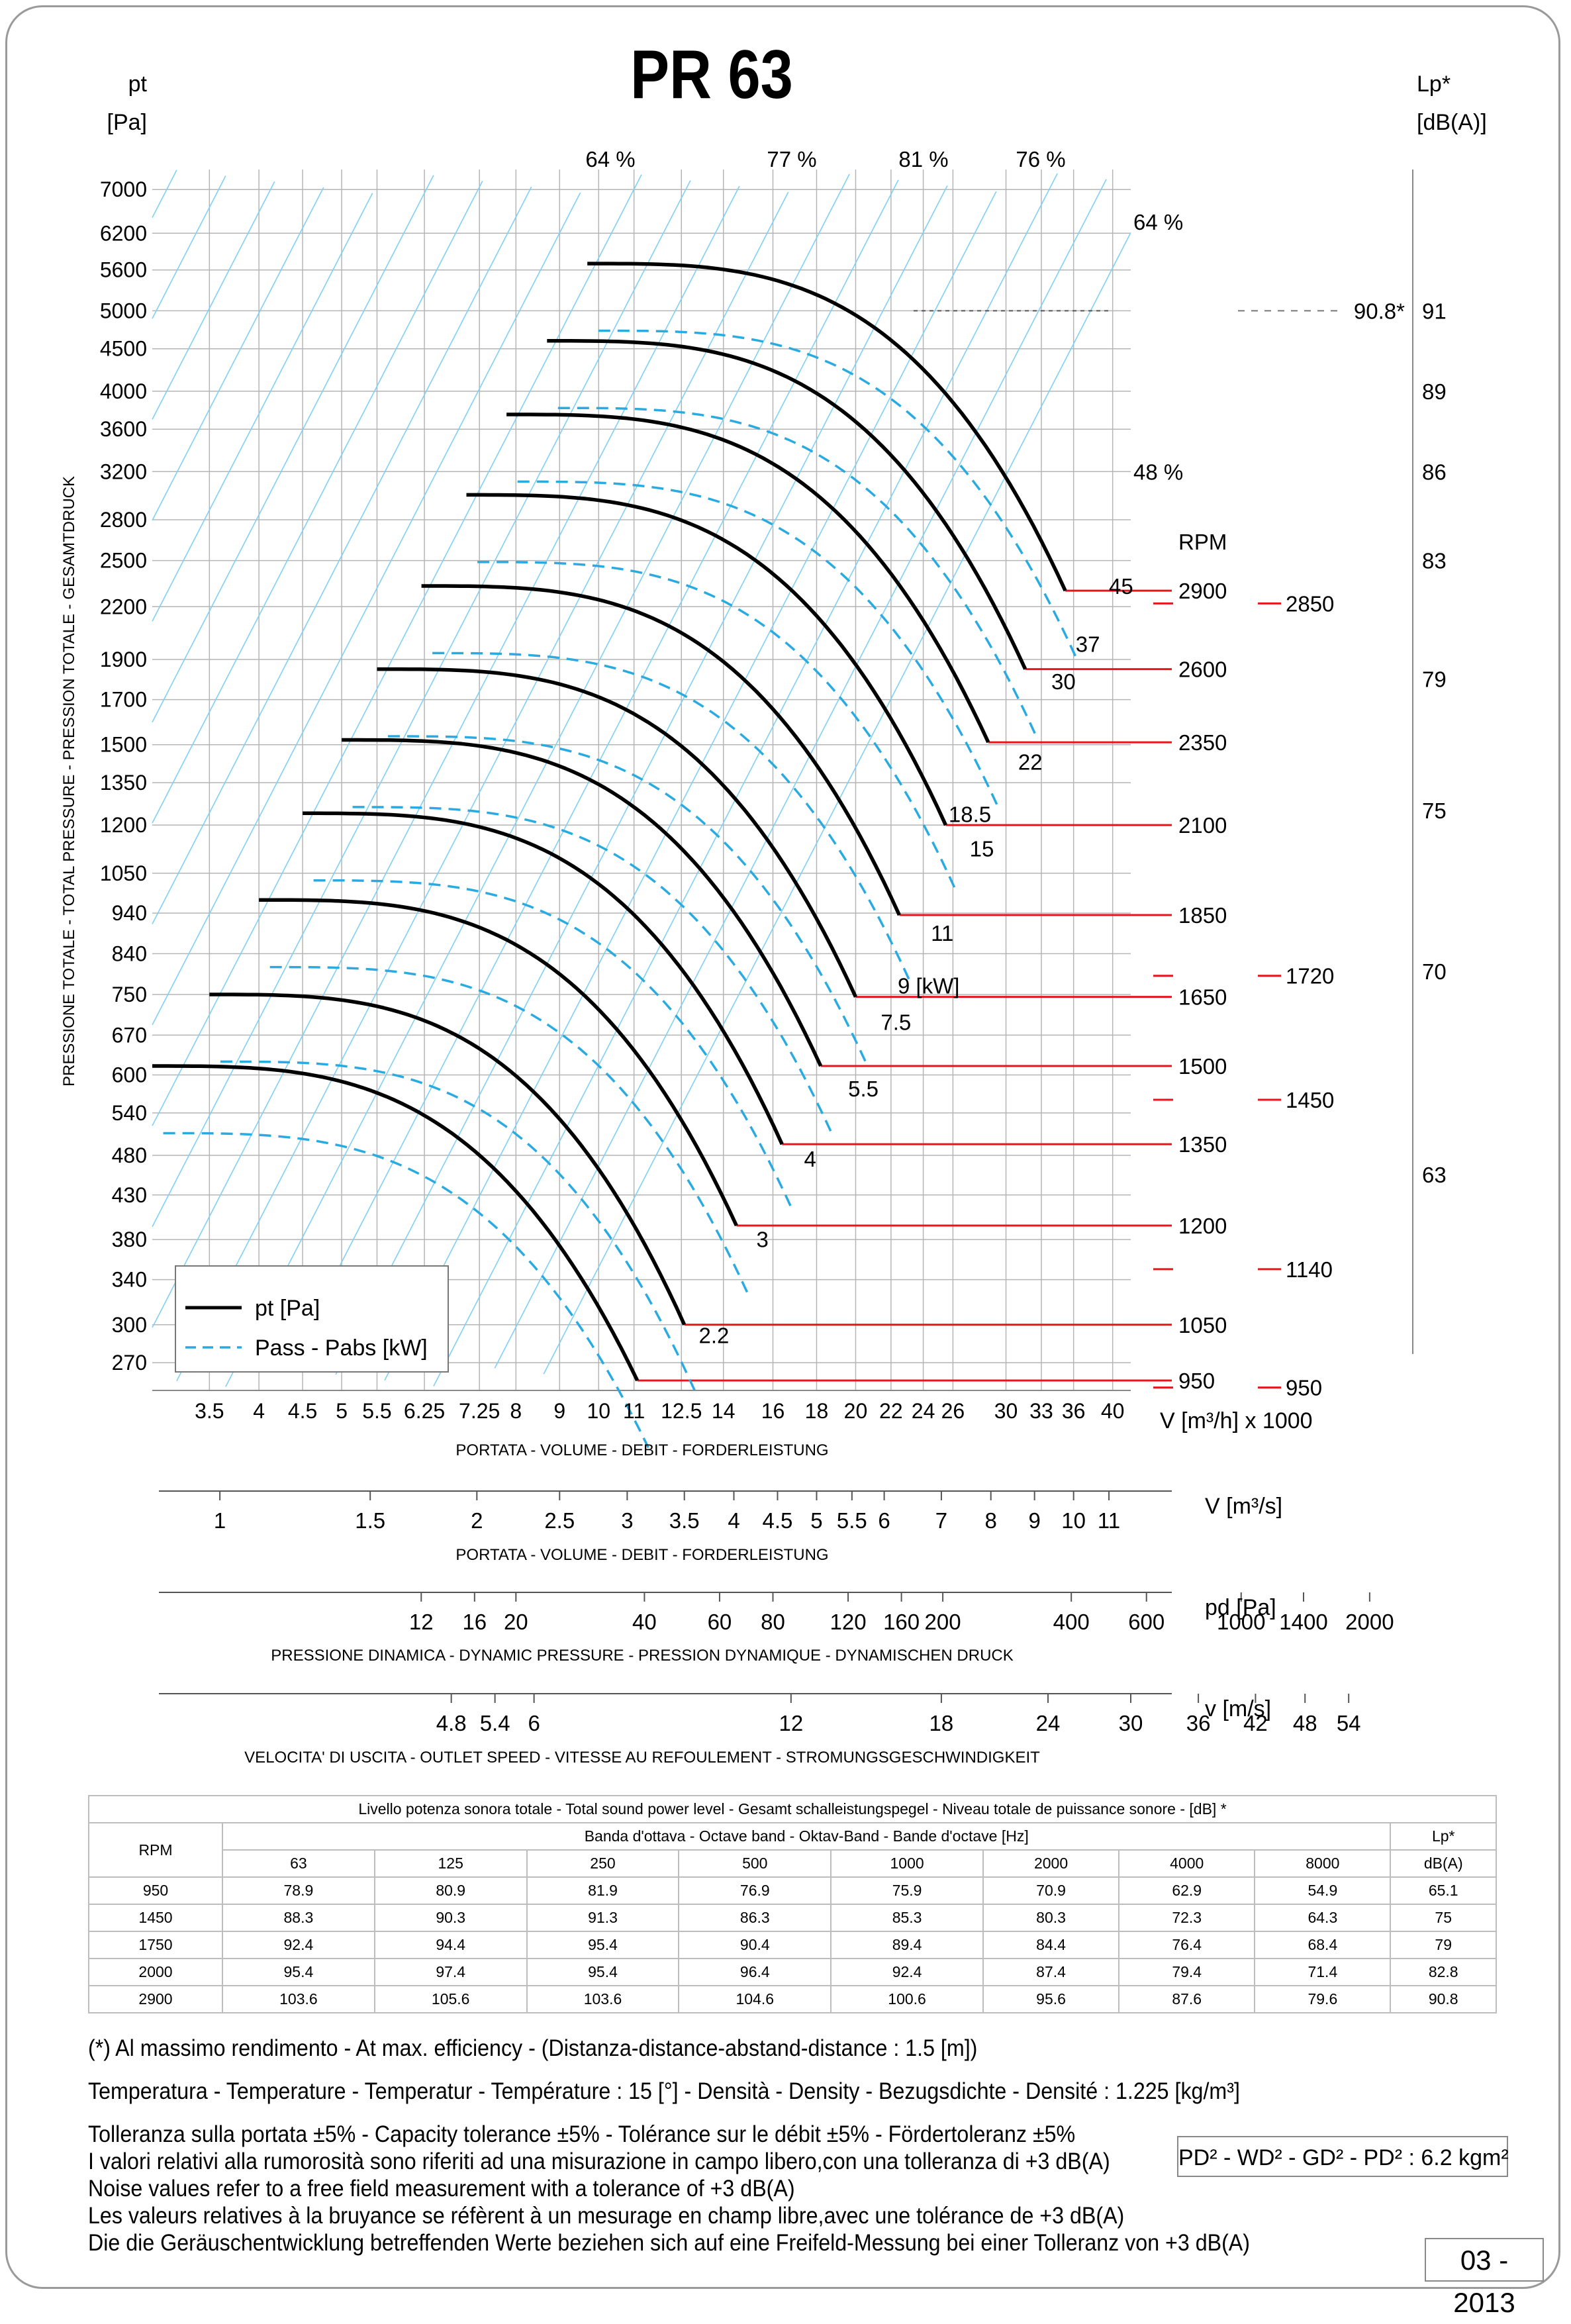 This screenshot has height=2324, width=1571. What do you see at coordinates (1244, 1506) in the screenshot?
I see `secondary-axis-unit: V [m³/s]` at bounding box center [1244, 1506].